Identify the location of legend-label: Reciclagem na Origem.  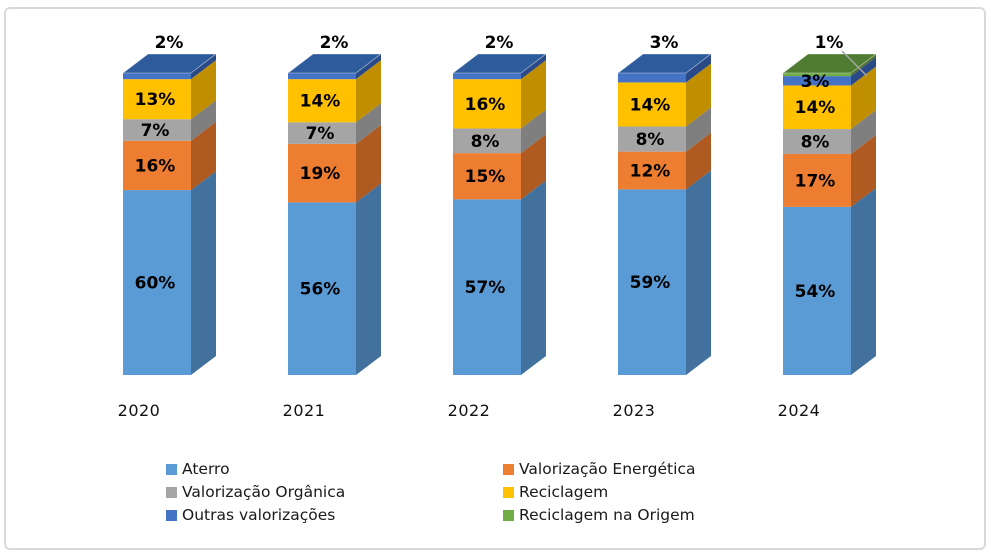
(607, 515).